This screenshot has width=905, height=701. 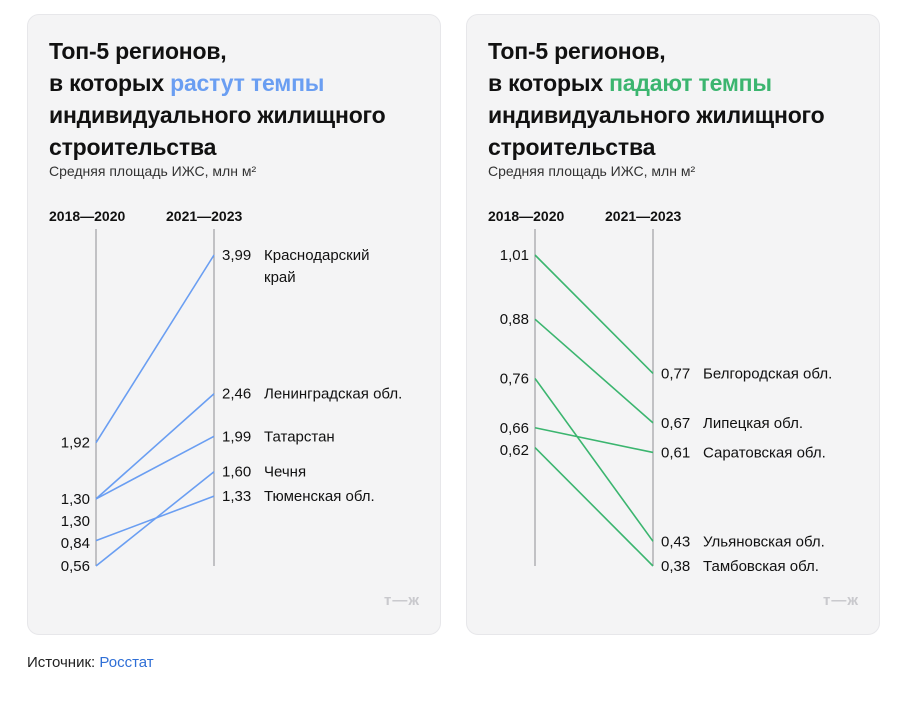 What do you see at coordinates (514, 428) in the screenshot?
I see `value-label-start: 0,66` at bounding box center [514, 428].